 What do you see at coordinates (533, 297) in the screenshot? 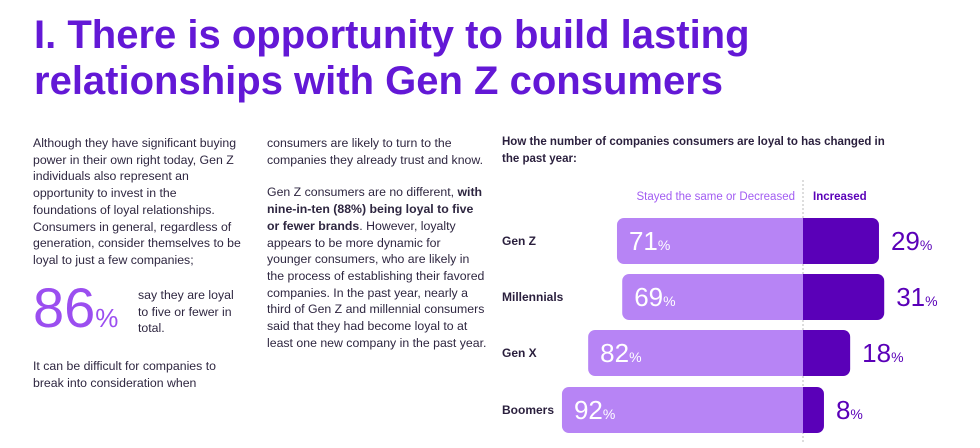
I see `category-label: Millennials` at bounding box center [533, 297].